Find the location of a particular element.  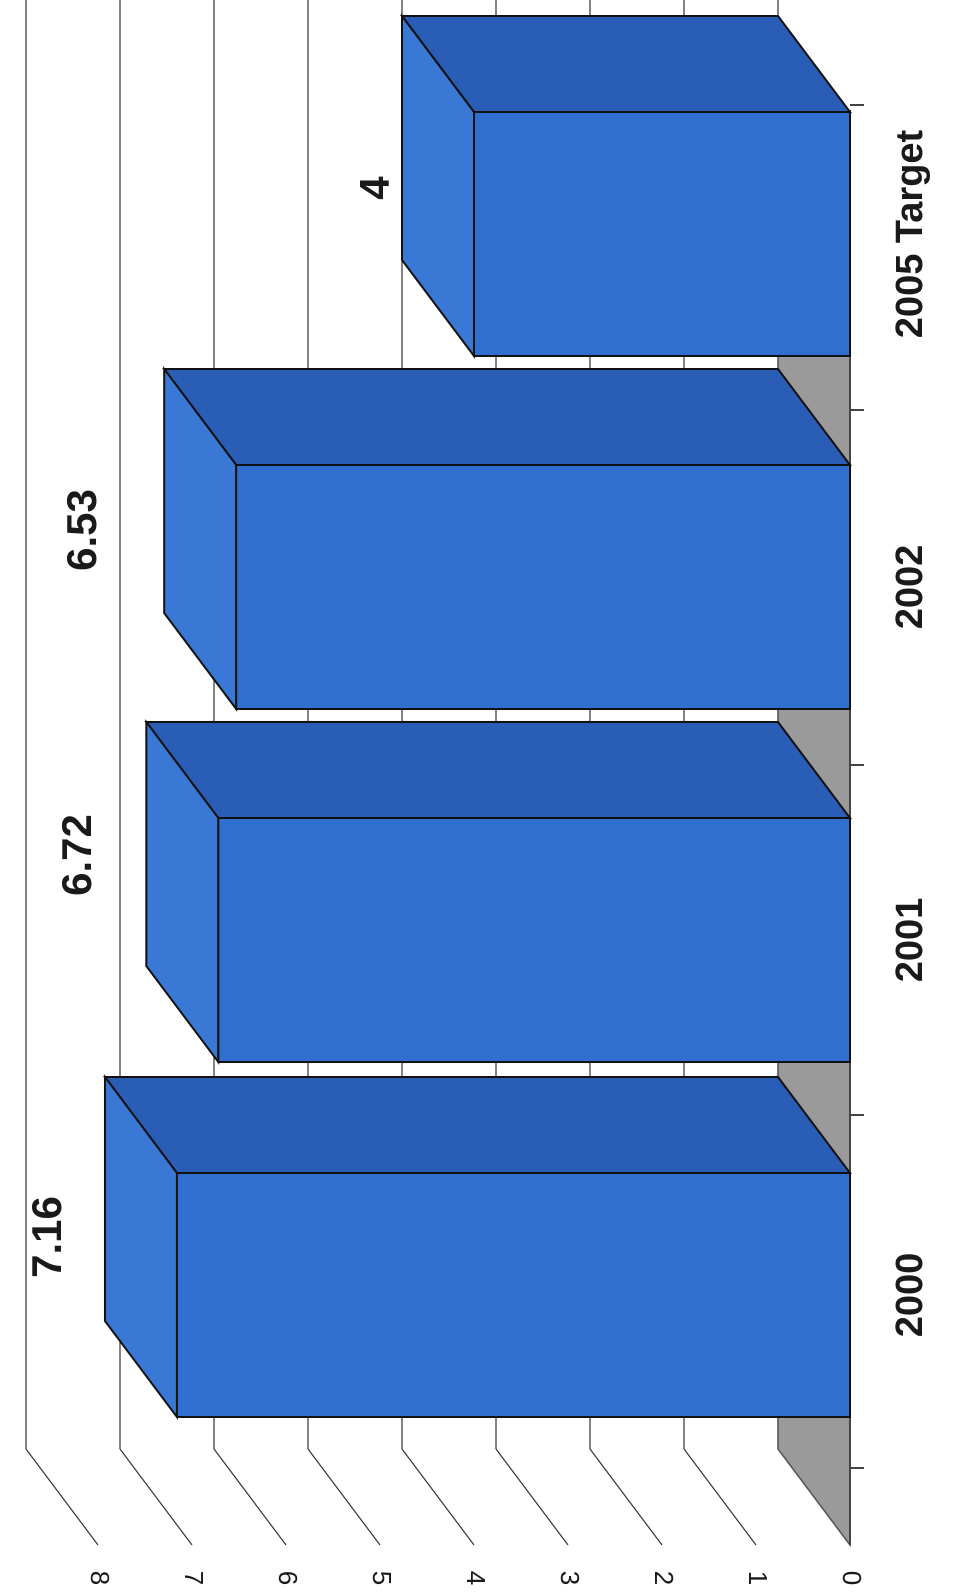

y-tick-label: 8 is located at coordinates (100, 1578).